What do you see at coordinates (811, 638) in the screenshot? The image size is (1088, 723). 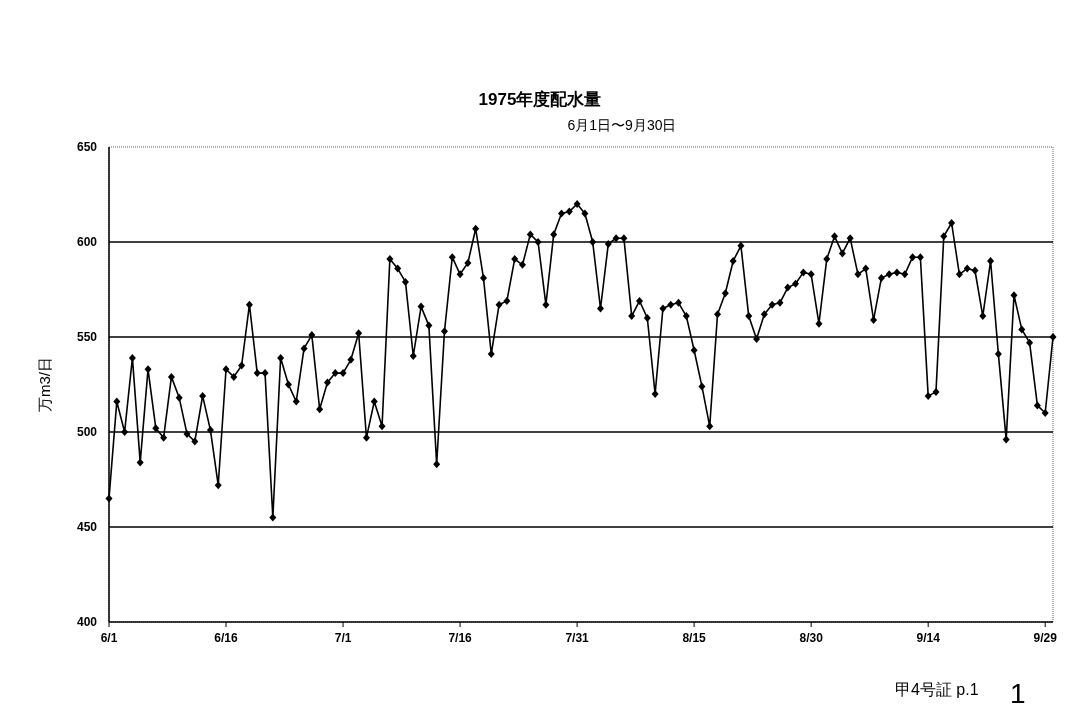 I see `x-tick-label: 8/30` at bounding box center [811, 638].